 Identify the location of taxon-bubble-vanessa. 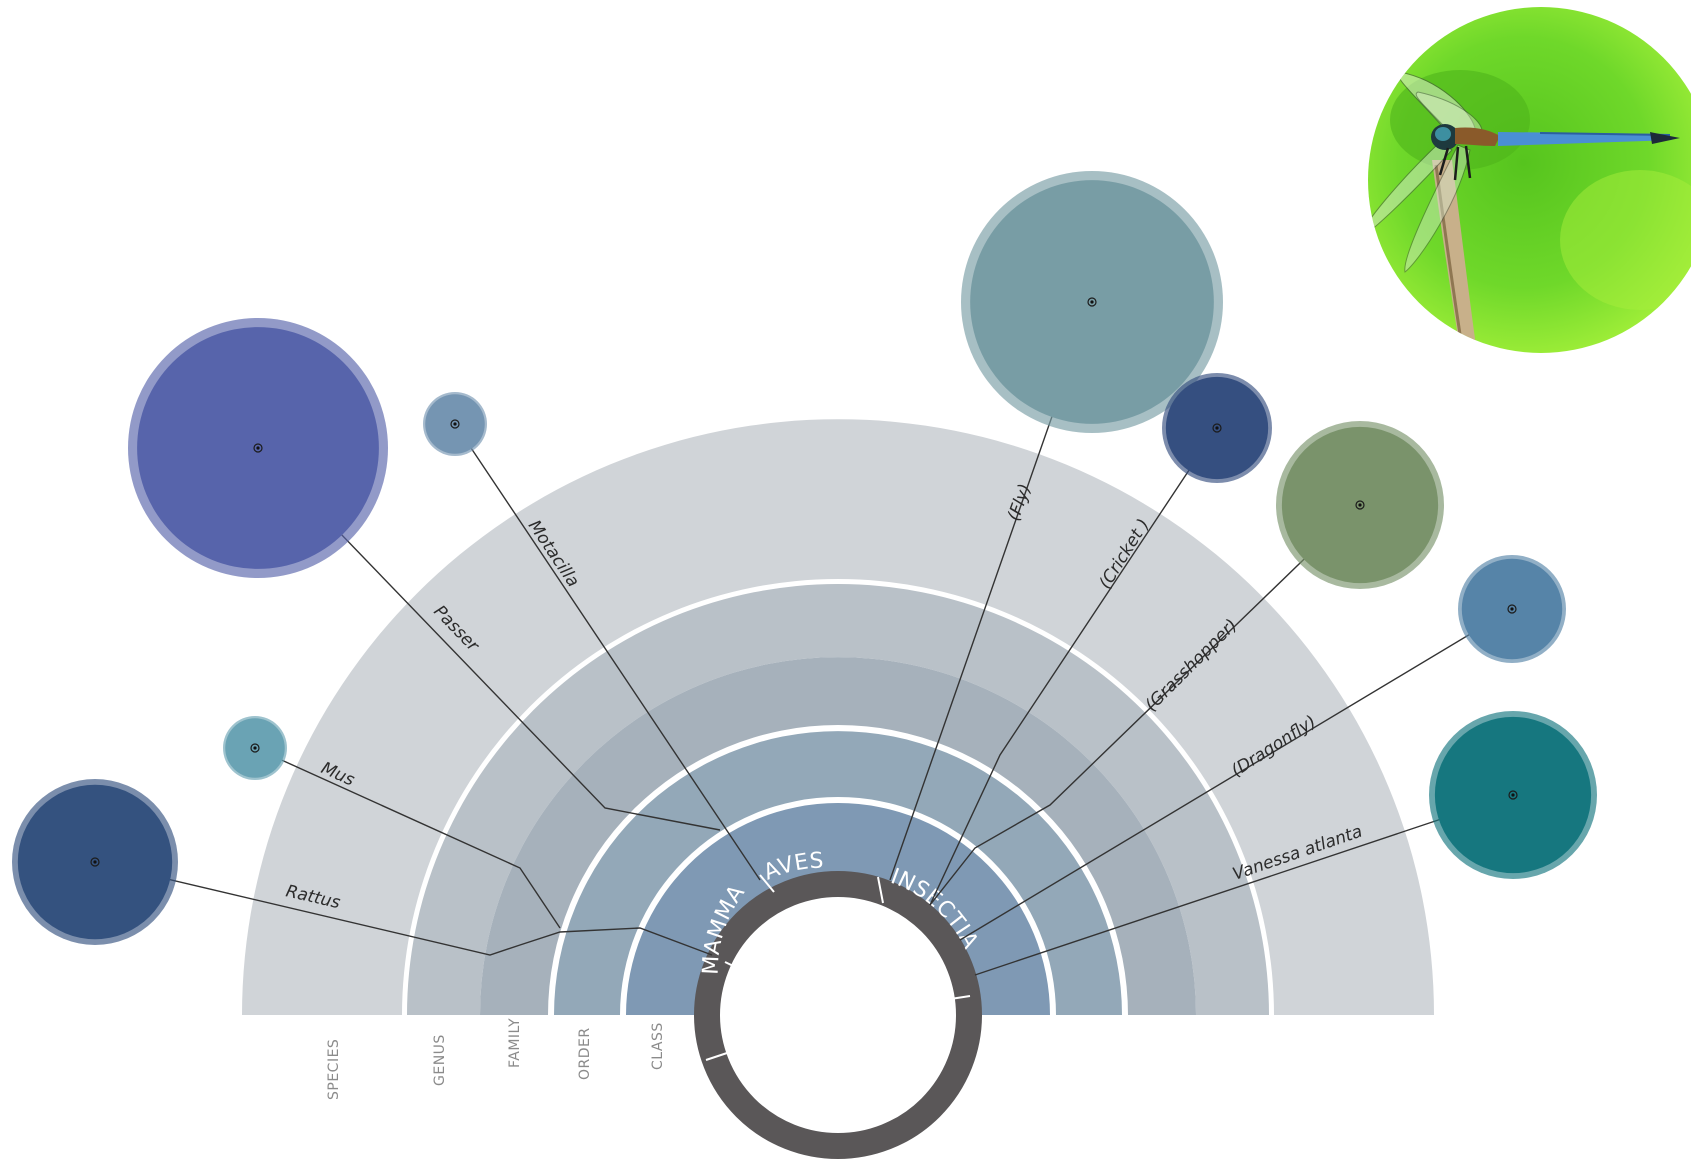
(1513, 795).